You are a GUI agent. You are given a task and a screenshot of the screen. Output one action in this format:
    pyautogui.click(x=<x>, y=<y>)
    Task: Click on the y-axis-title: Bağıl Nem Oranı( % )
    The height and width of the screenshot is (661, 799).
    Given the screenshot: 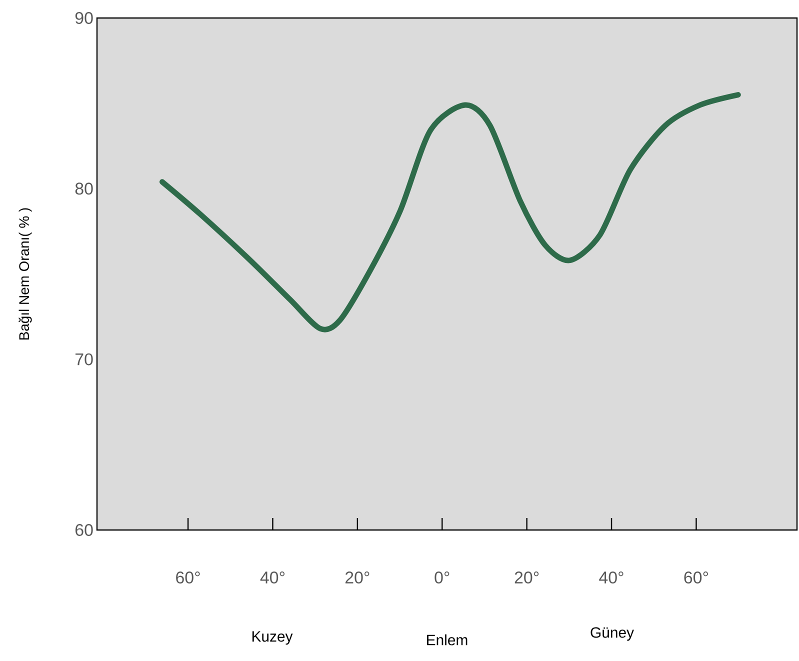 What is the action you would take?
    pyautogui.click(x=25, y=274)
    